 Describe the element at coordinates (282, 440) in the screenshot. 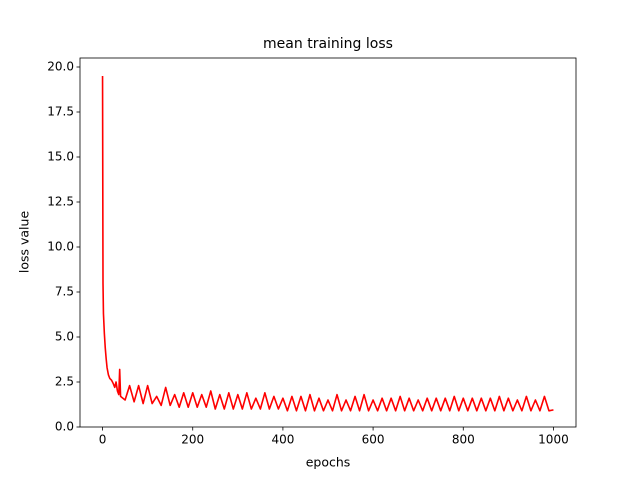

I see `x-tick-label: 400` at that location.